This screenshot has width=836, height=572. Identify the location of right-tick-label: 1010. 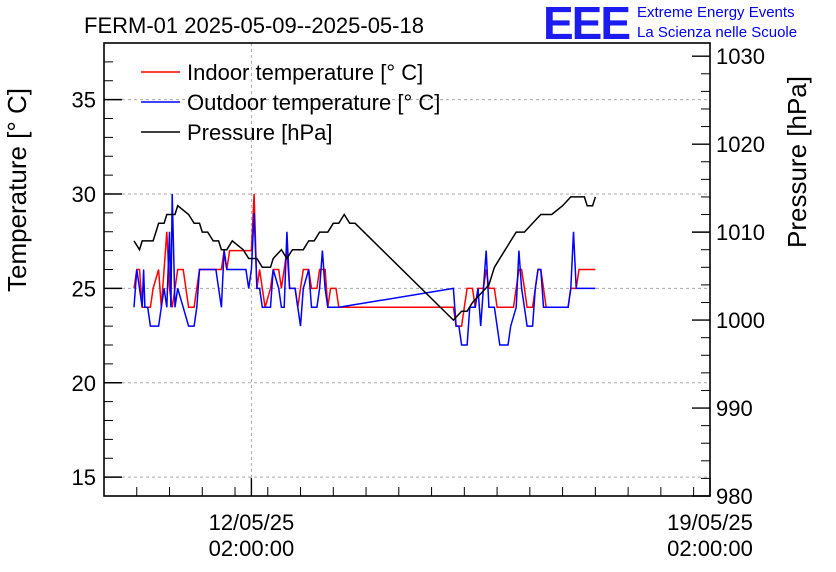
(740, 232).